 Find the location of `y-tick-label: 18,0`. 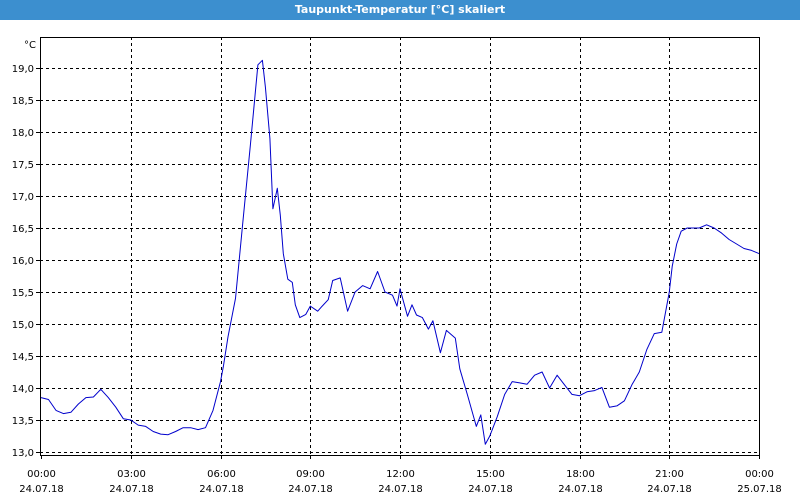

y-tick-label: 18,0 is located at coordinates (23, 133).